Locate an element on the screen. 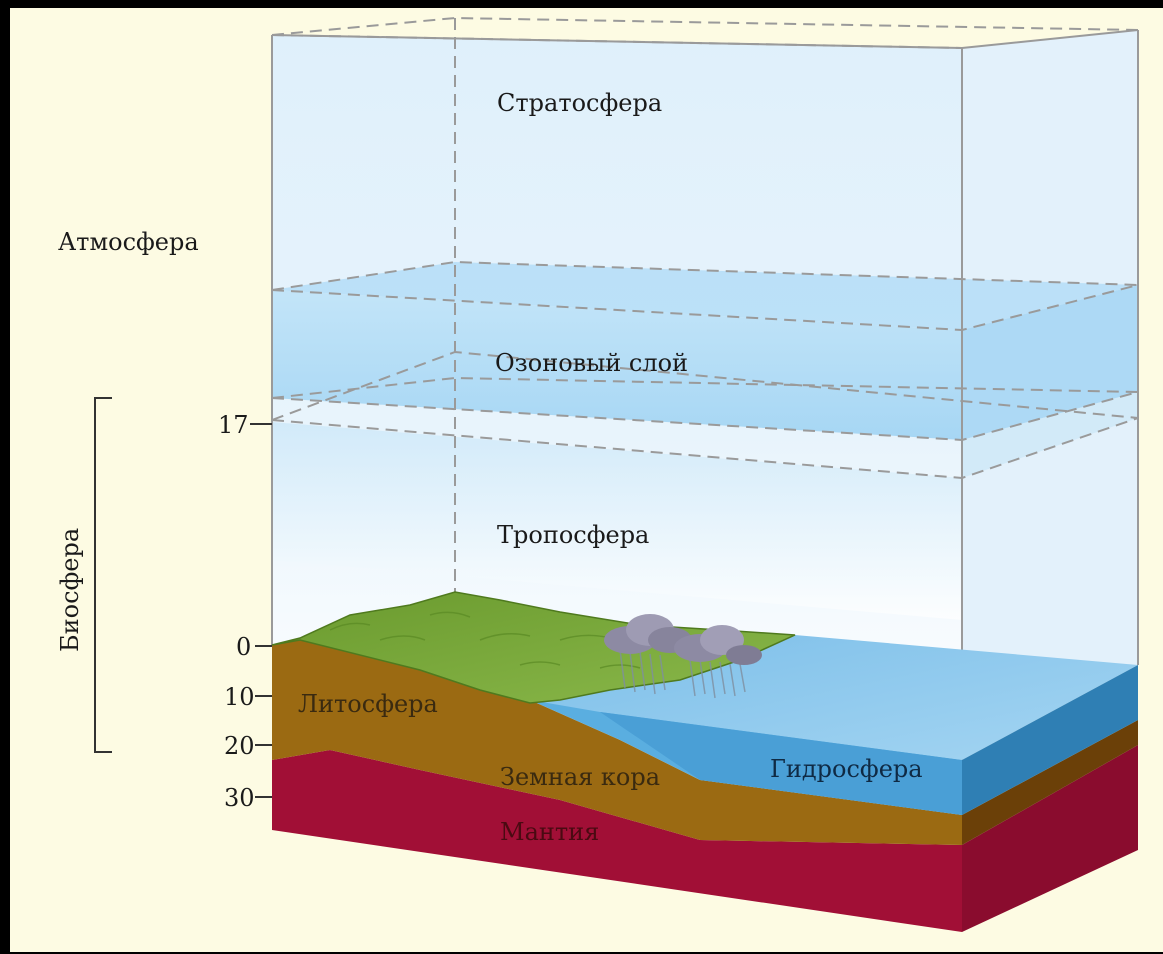 Image resolution: width=1163 pixels, height=954 pixels. scale-tick-20: 20 is located at coordinates (239, 746).